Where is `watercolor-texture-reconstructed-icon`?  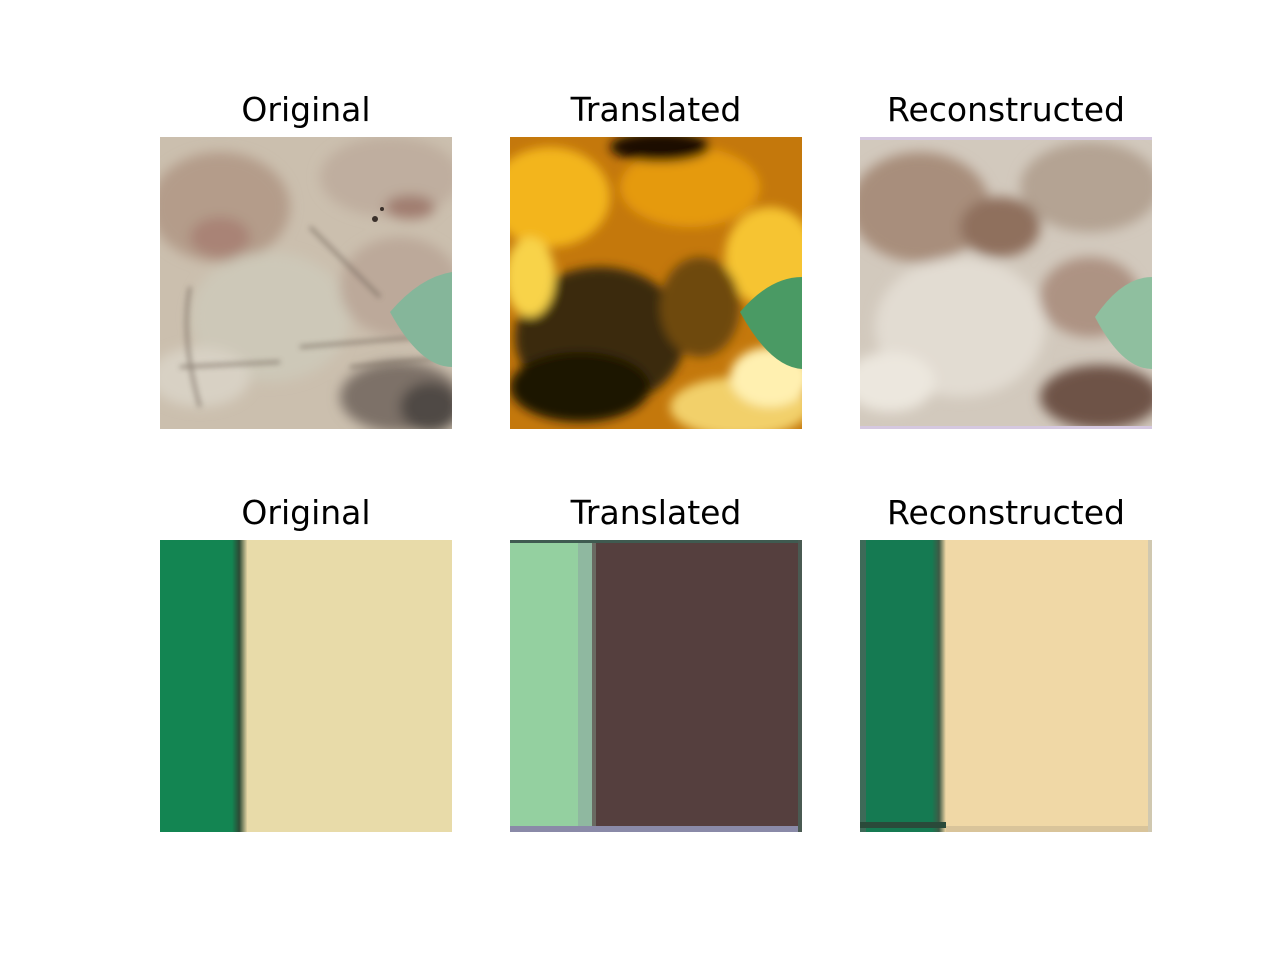 watercolor-texture-reconstructed-icon is located at coordinates (1006, 283).